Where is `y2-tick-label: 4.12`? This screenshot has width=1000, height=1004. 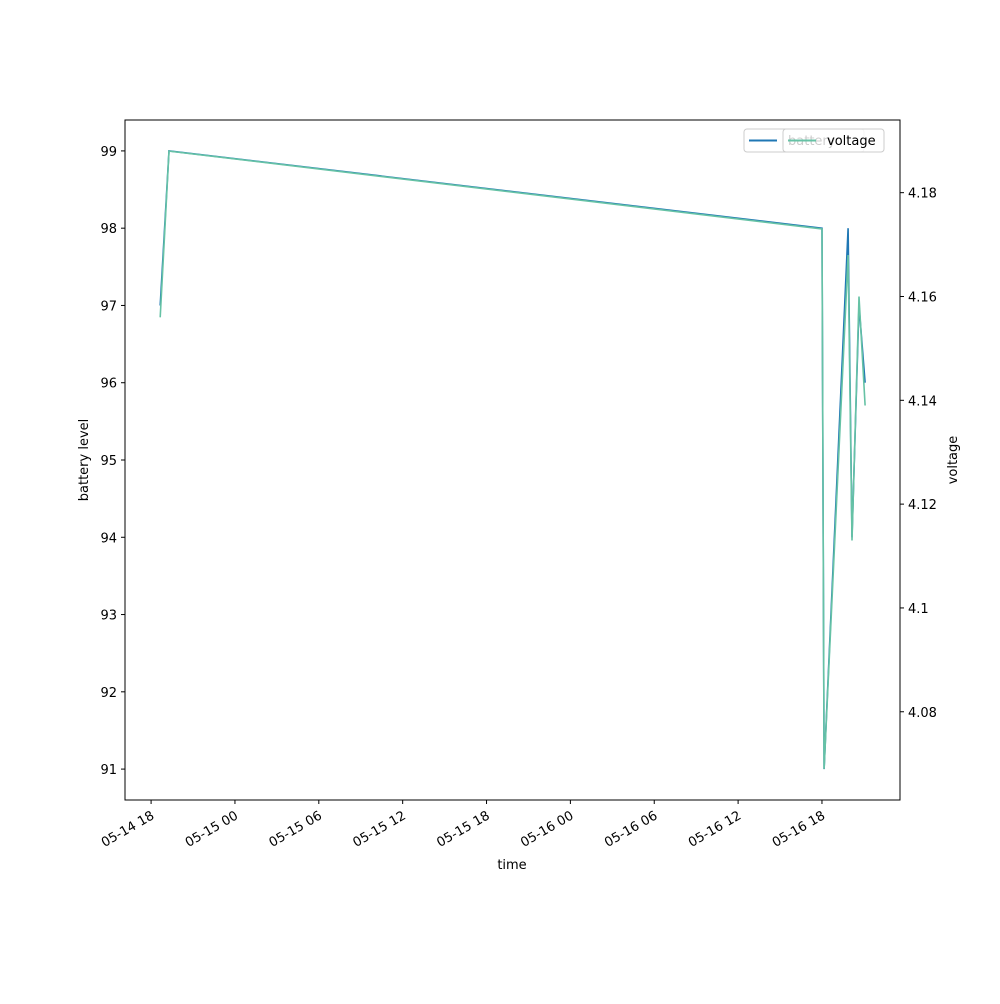
y2-tick-label: 4.12 is located at coordinates (922, 505).